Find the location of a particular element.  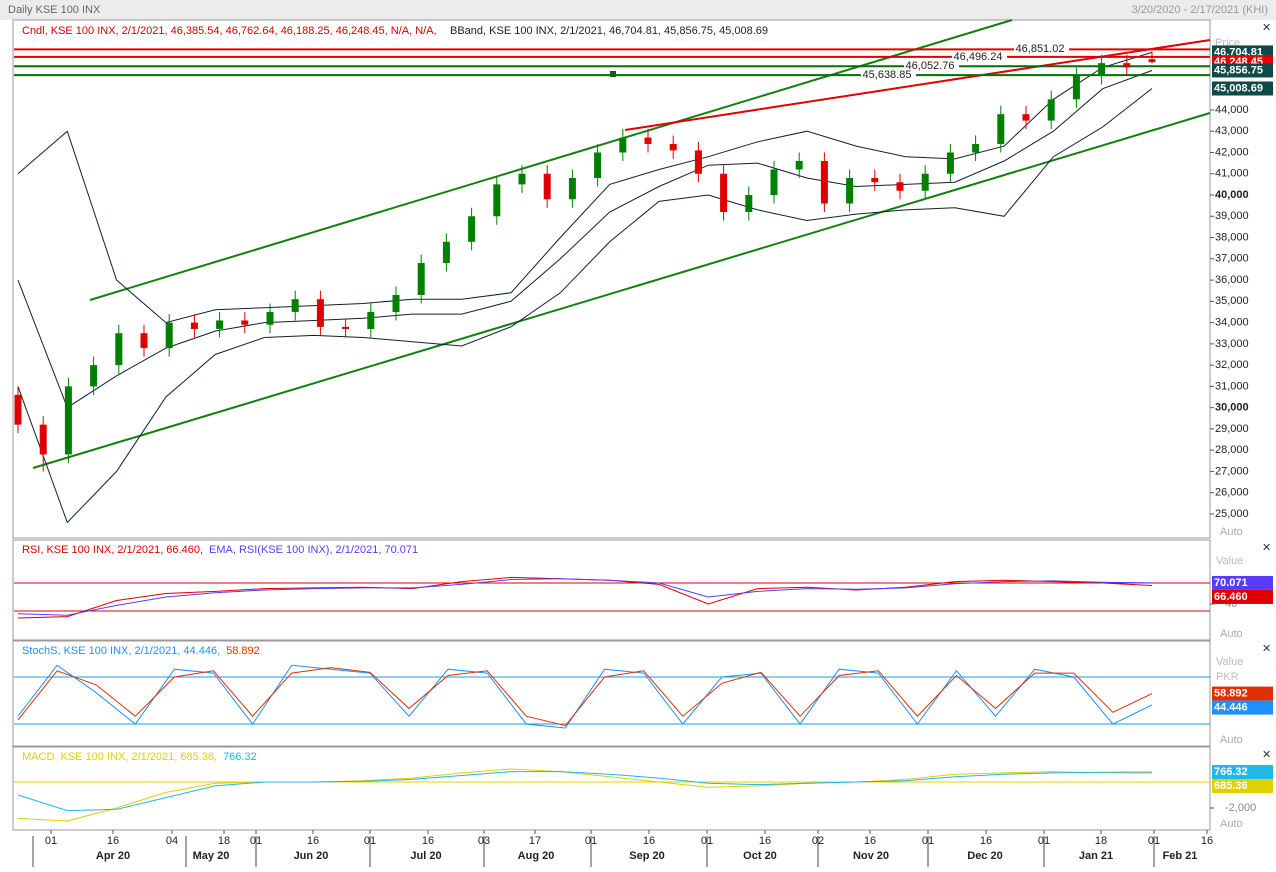

auto-button: Auto is located at coordinates (1231, 824).